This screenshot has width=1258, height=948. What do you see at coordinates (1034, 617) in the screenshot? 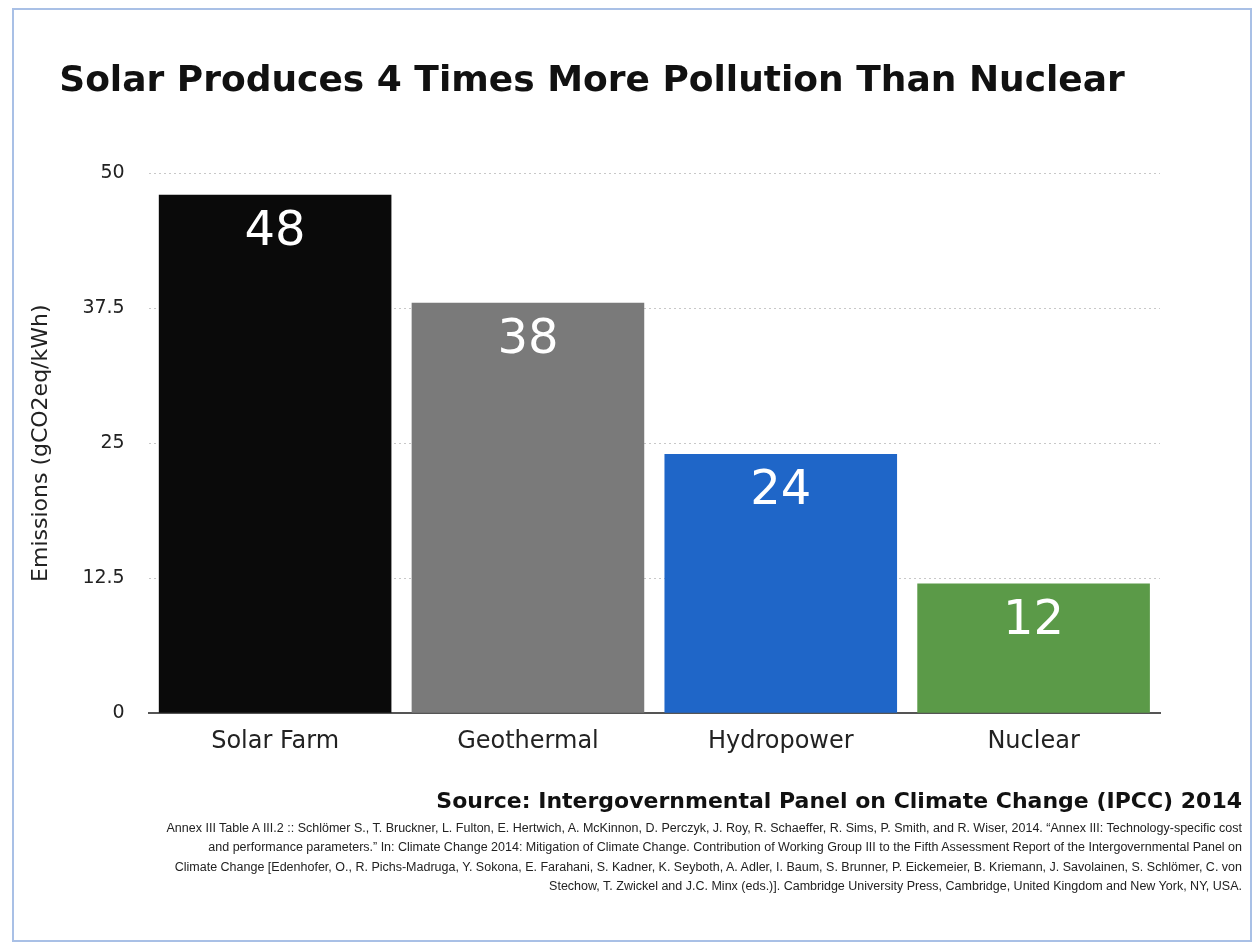
I see `data-label: 12` at bounding box center [1034, 617].